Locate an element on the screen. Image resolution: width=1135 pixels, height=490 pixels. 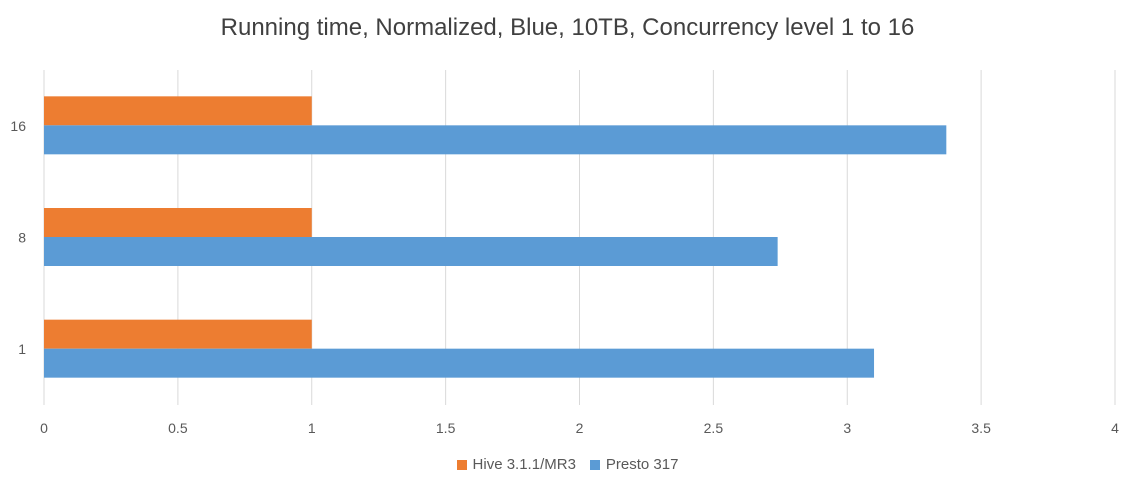
legend-label-hive: Hive 3.1.1/MR3 is located at coordinates (524, 464).